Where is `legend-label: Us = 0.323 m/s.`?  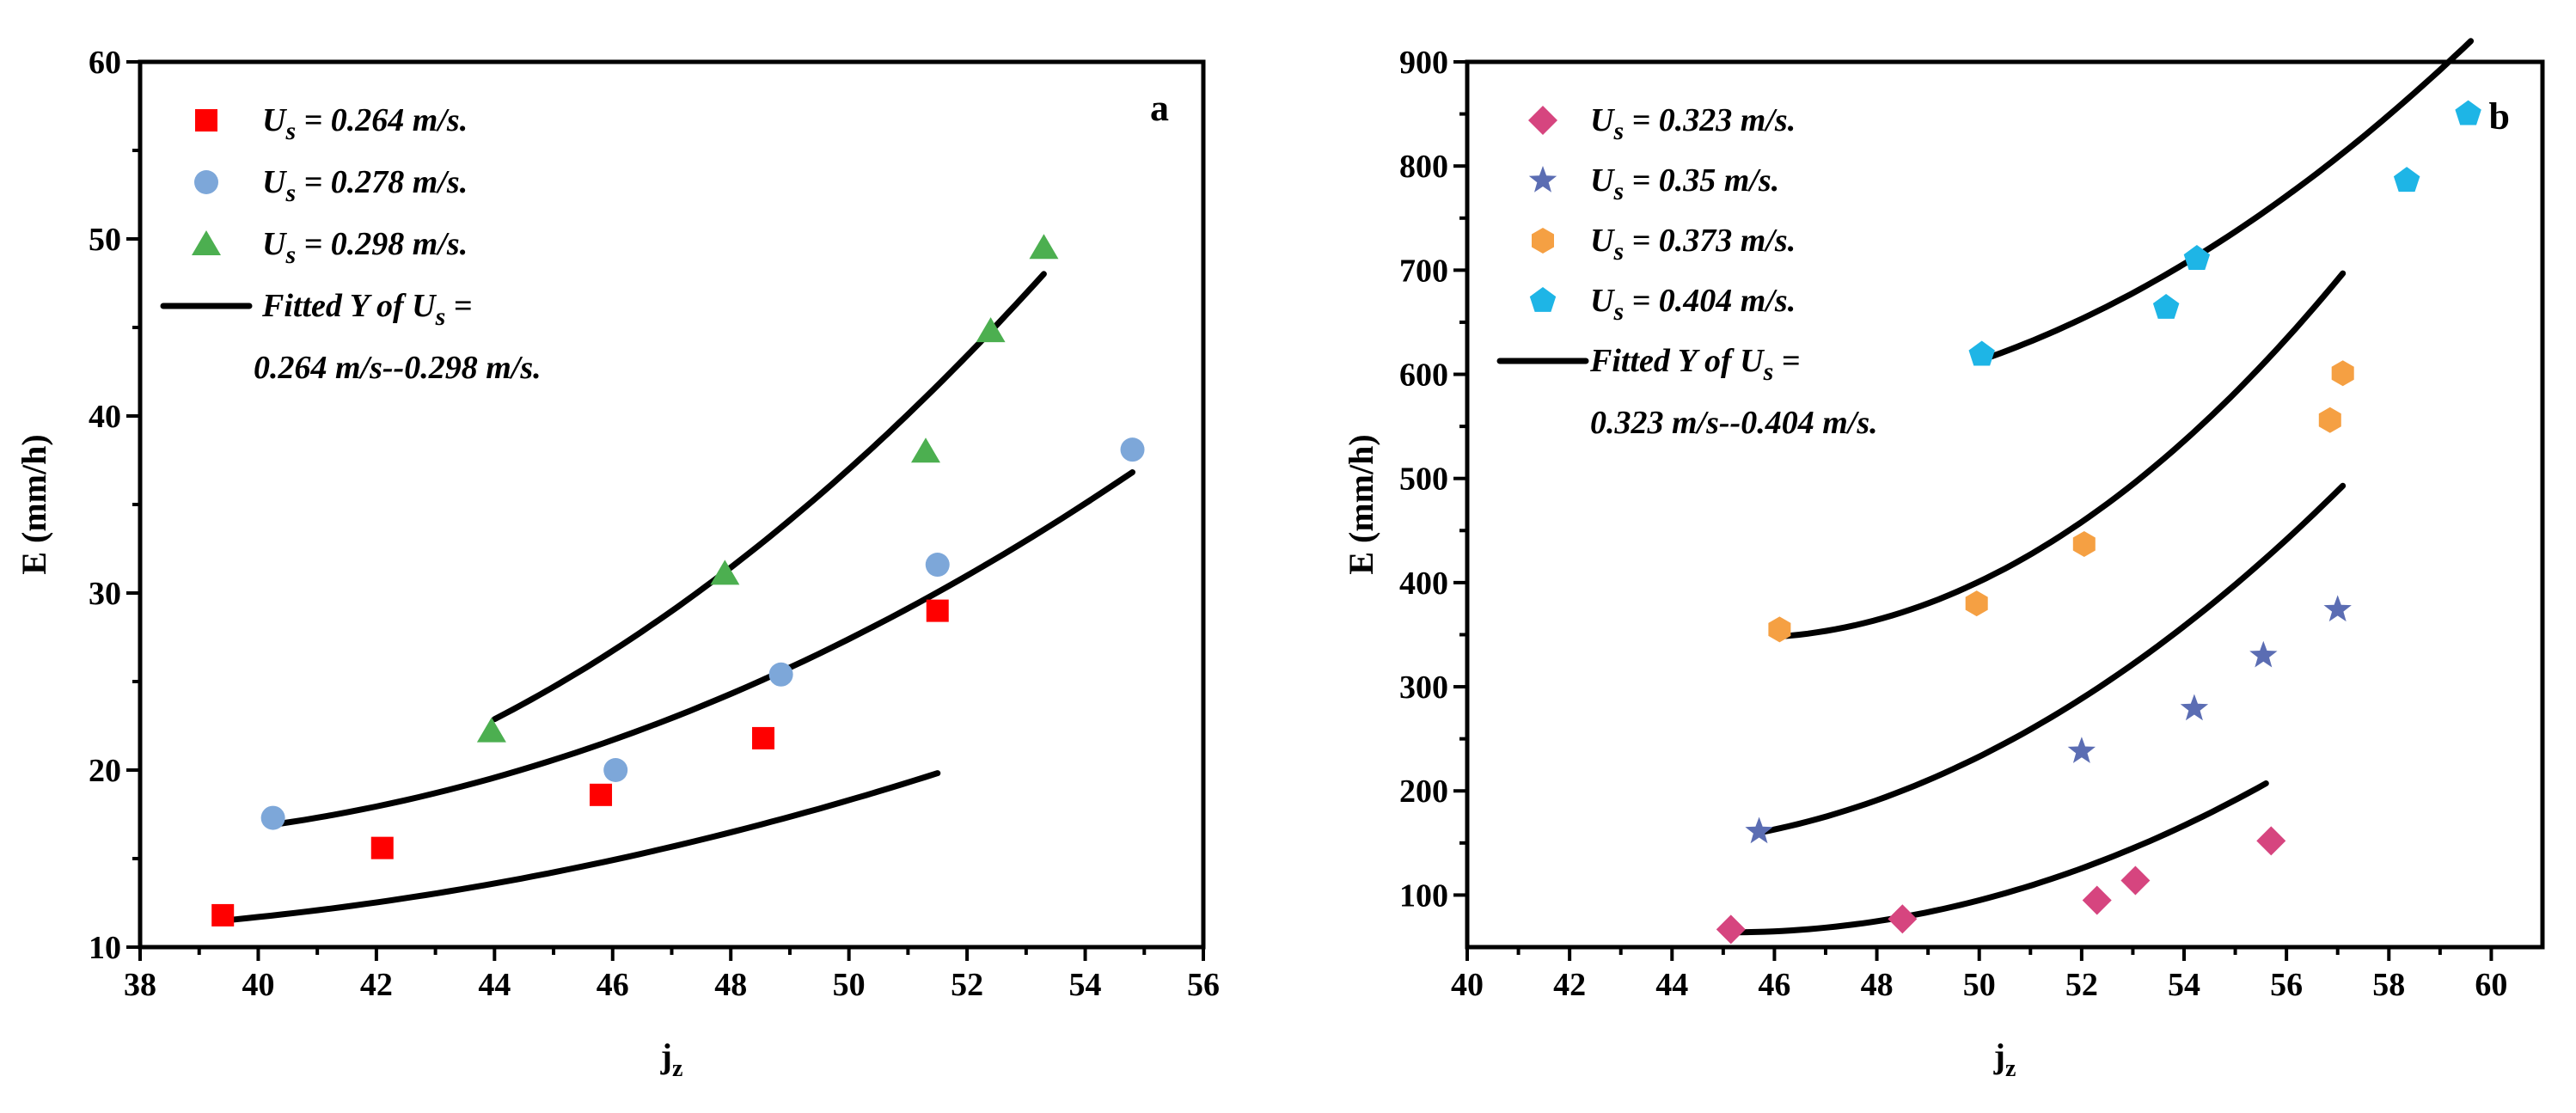
legend-label: Us = 0.323 m/s. is located at coordinates (1693, 123).